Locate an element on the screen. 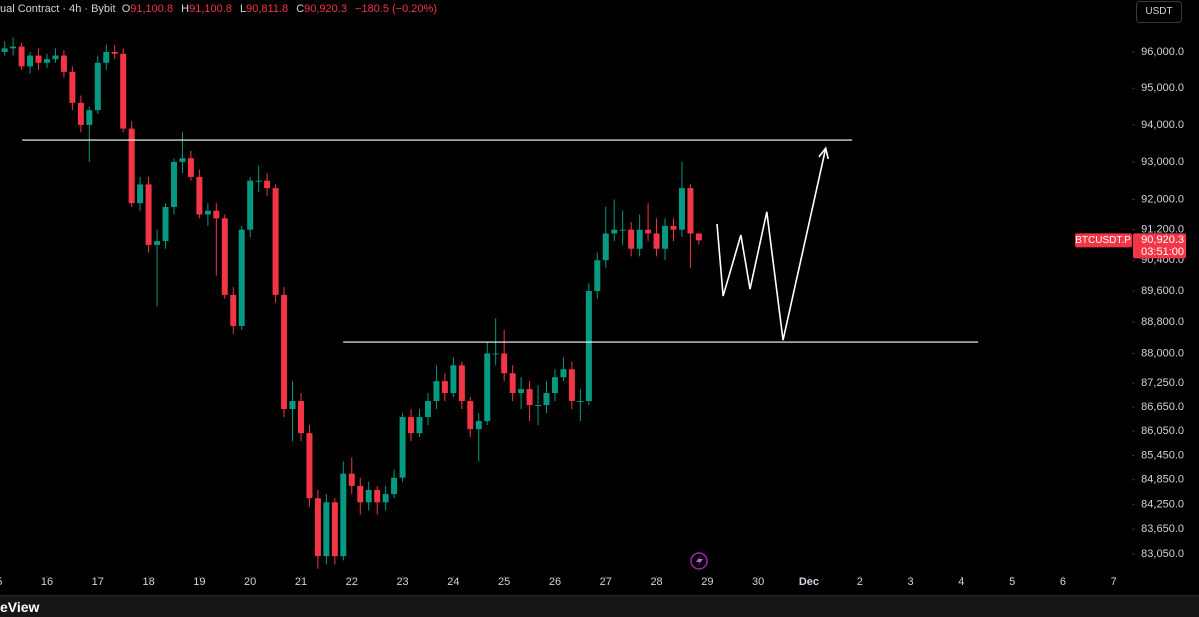  currency-button: USDT is located at coordinates (1159, 12).